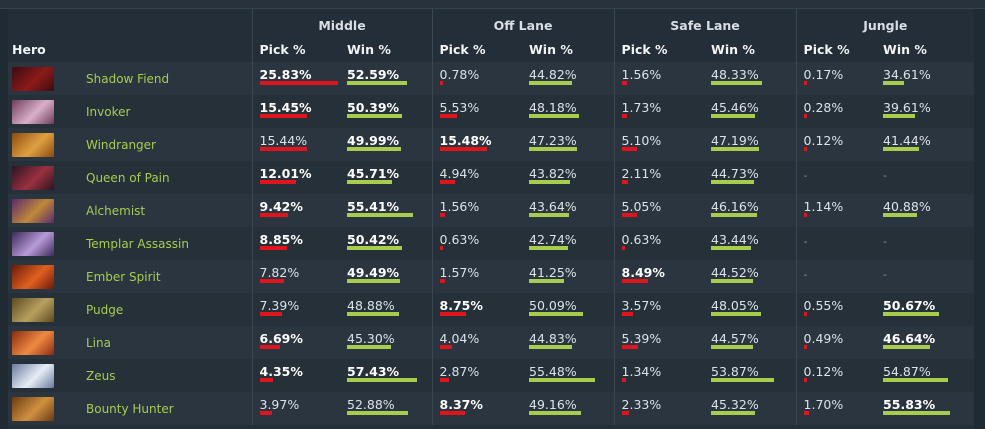 The image size is (985, 429). What do you see at coordinates (386, 243) in the screenshot?
I see `middle-win-cell: 50.42%` at bounding box center [386, 243].